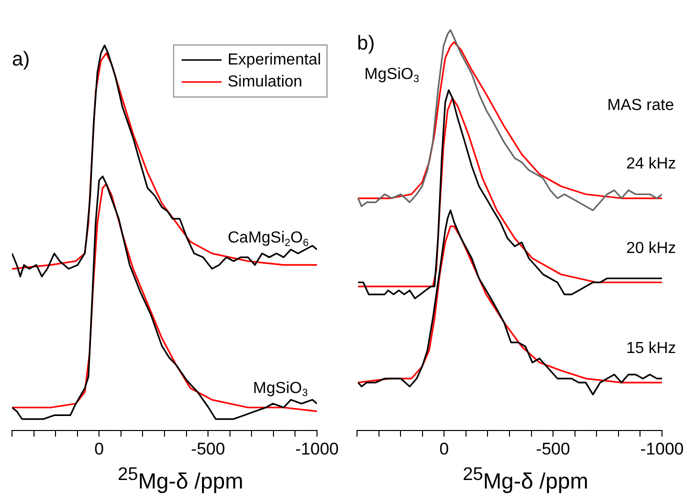 The image size is (685, 502). I want to click on series-label: 20 kHz, so click(651, 248).